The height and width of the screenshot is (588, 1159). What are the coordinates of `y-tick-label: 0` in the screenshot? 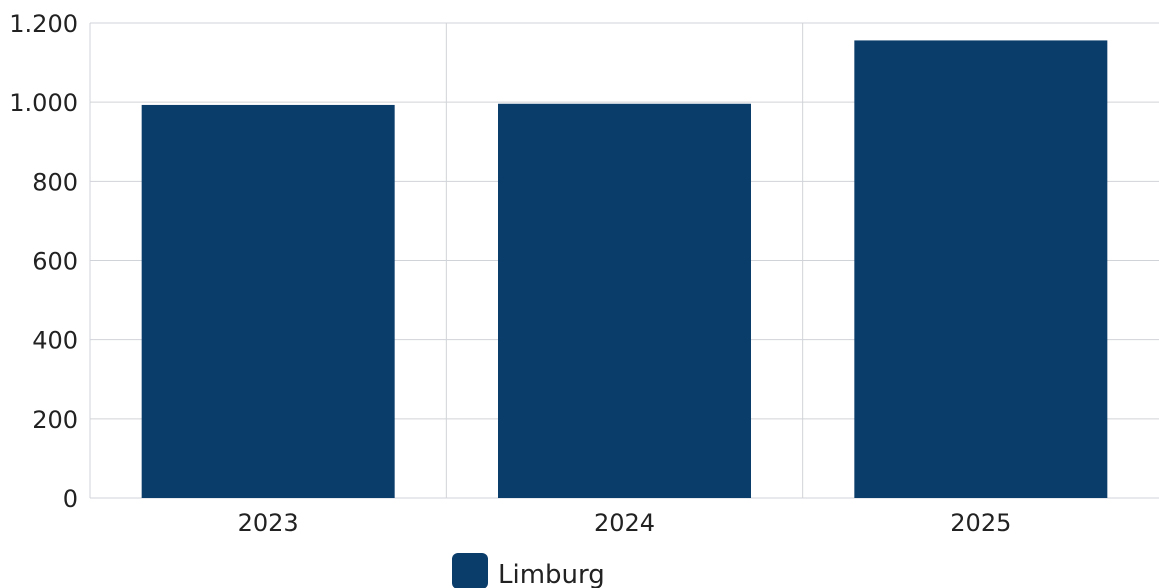 It's located at (70, 499).